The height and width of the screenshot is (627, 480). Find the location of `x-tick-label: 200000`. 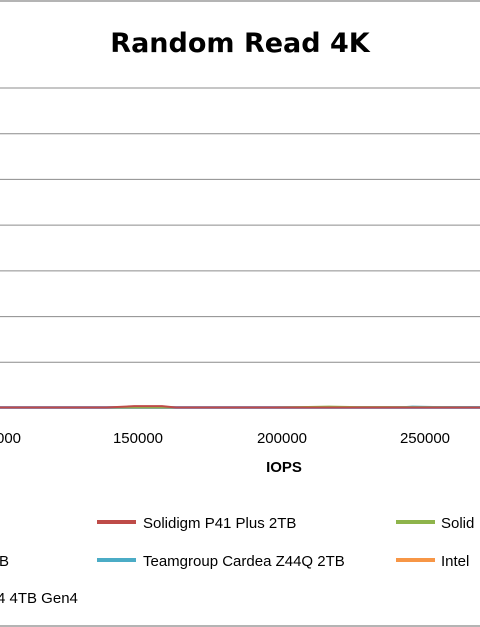

x-tick-label: 200000 is located at coordinates (282, 438).